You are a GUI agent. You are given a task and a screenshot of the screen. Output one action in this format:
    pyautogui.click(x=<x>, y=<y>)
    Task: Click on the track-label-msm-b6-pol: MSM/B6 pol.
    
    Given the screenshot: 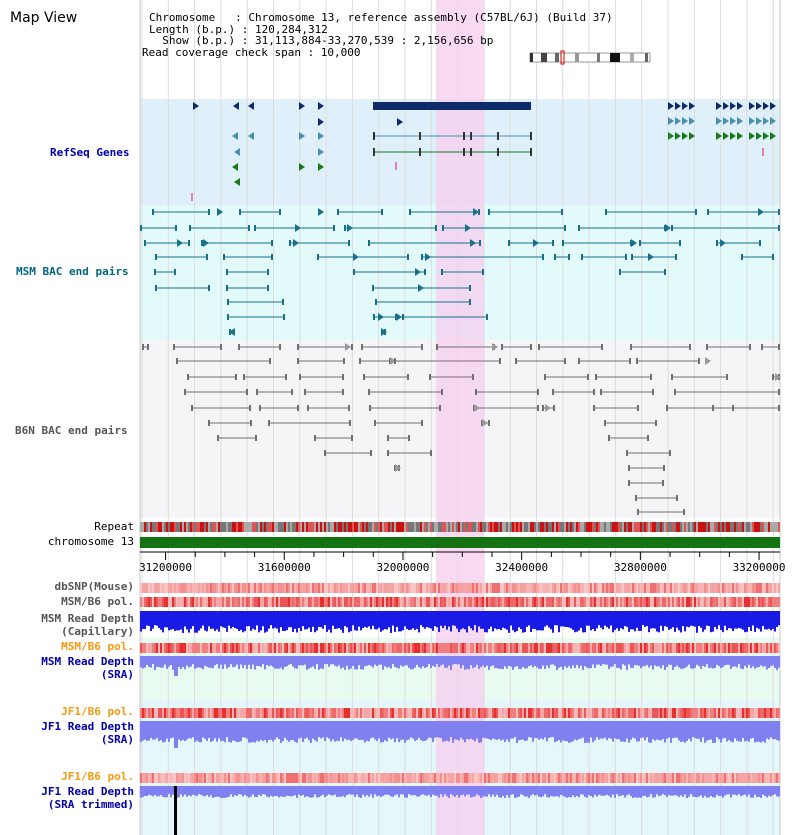 What is the action you would take?
    pyautogui.click(x=97, y=601)
    